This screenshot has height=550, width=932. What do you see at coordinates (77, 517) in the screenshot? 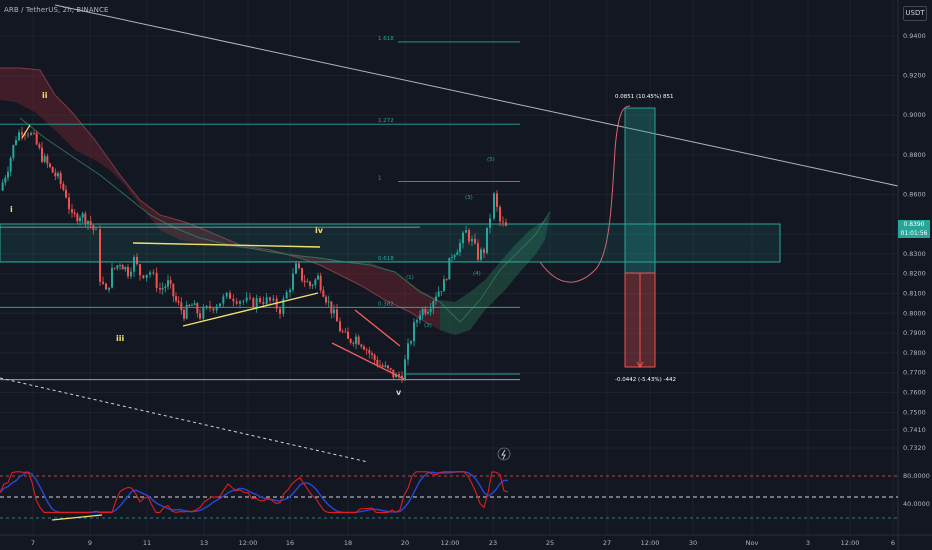
I see `rsi-divergence-line` at bounding box center [77, 517].